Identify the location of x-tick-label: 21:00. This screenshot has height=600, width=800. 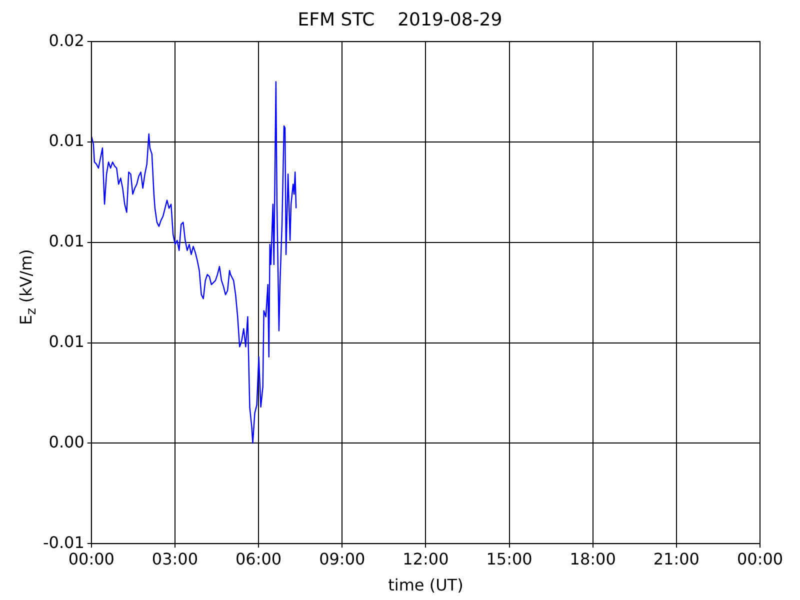
(676, 558).